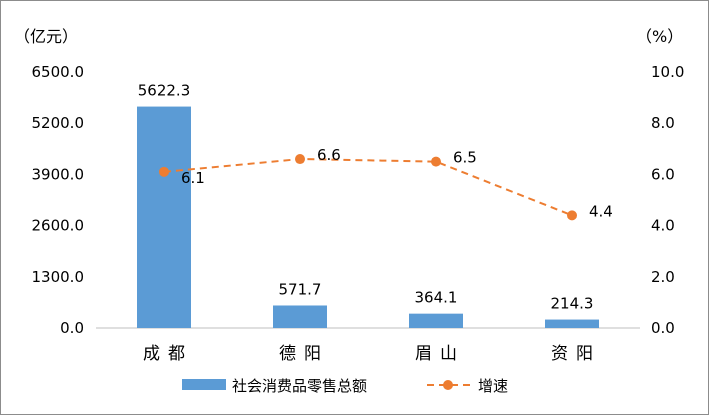 This screenshot has height=417, width=711. What do you see at coordinates (299, 386) in the screenshot?
I see `legend-bar-label: 社会消费品零售总额` at bounding box center [299, 386].